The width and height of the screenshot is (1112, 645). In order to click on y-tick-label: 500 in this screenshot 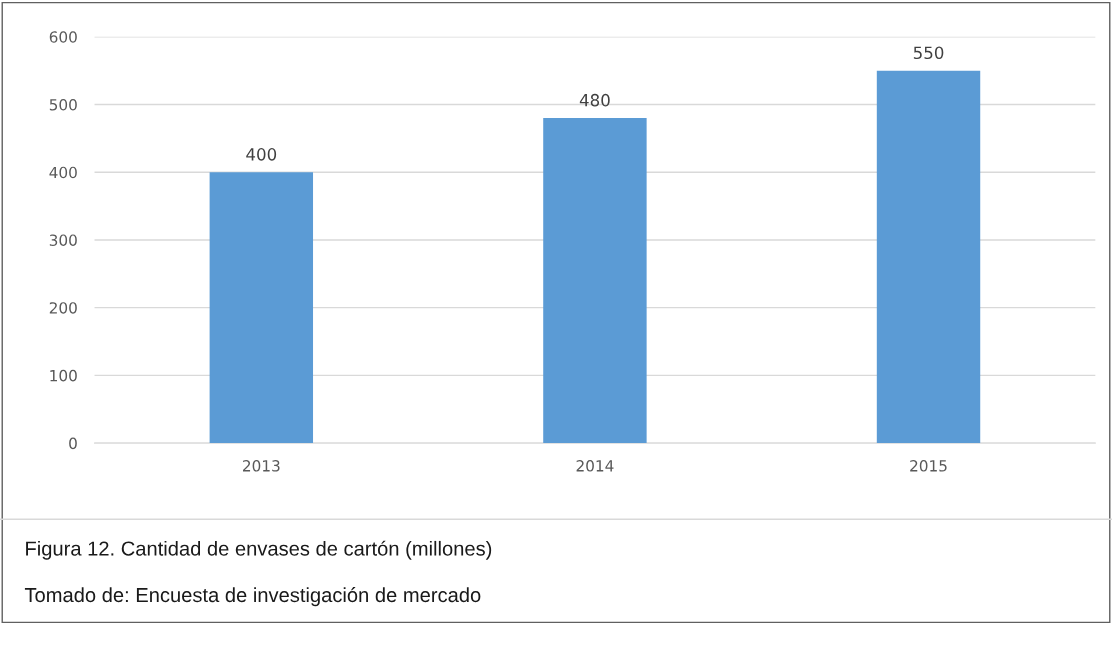, I will do `click(63, 104)`.